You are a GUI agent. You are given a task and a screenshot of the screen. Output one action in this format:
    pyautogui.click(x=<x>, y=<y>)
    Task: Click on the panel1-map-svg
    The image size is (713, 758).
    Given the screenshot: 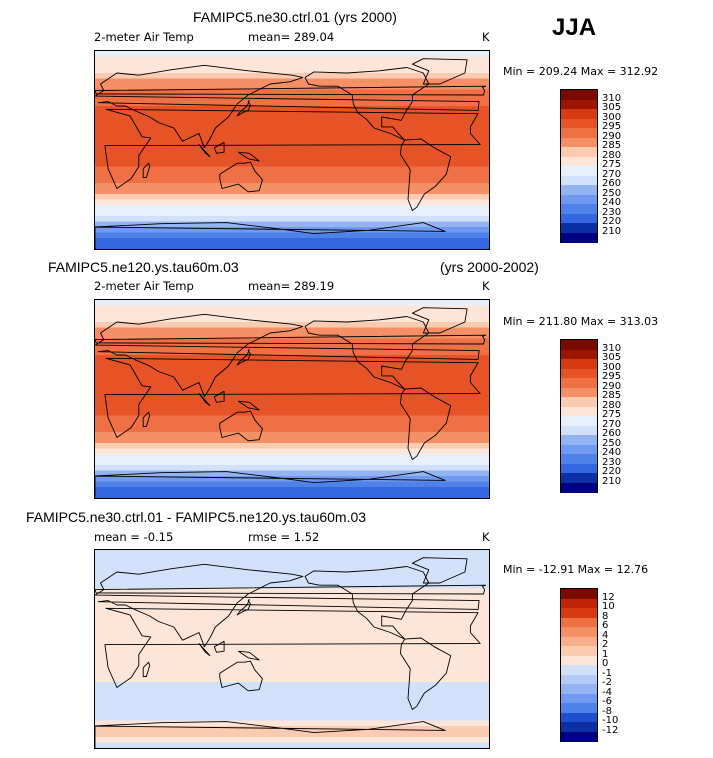 What is the action you would take?
    pyautogui.click(x=292, y=150)
    